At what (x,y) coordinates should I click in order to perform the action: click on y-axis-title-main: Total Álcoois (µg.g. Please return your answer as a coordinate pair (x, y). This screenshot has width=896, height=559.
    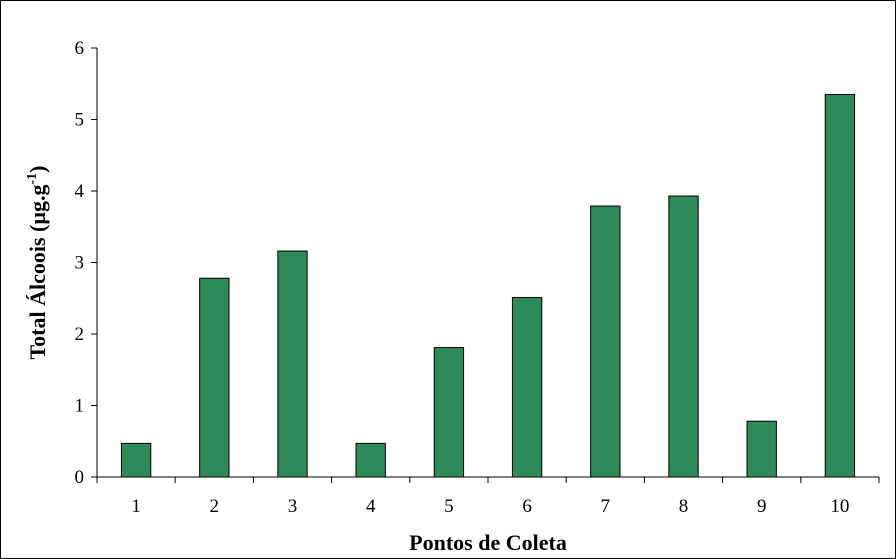
    Looking at the image, I should click on (37, 271).